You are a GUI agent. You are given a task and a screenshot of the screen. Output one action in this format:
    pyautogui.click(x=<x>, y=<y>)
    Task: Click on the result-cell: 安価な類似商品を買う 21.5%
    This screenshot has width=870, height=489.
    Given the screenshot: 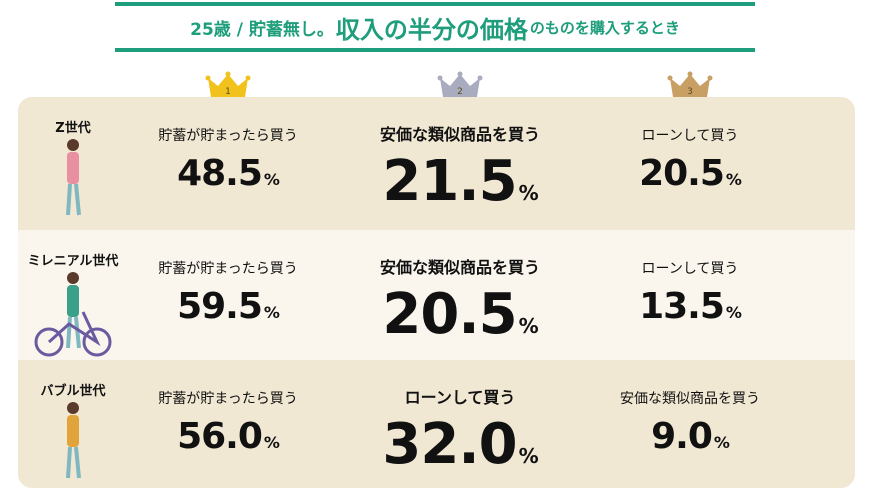 What is the action you would take?
    pyautogui.click(x=460, y=167)
    